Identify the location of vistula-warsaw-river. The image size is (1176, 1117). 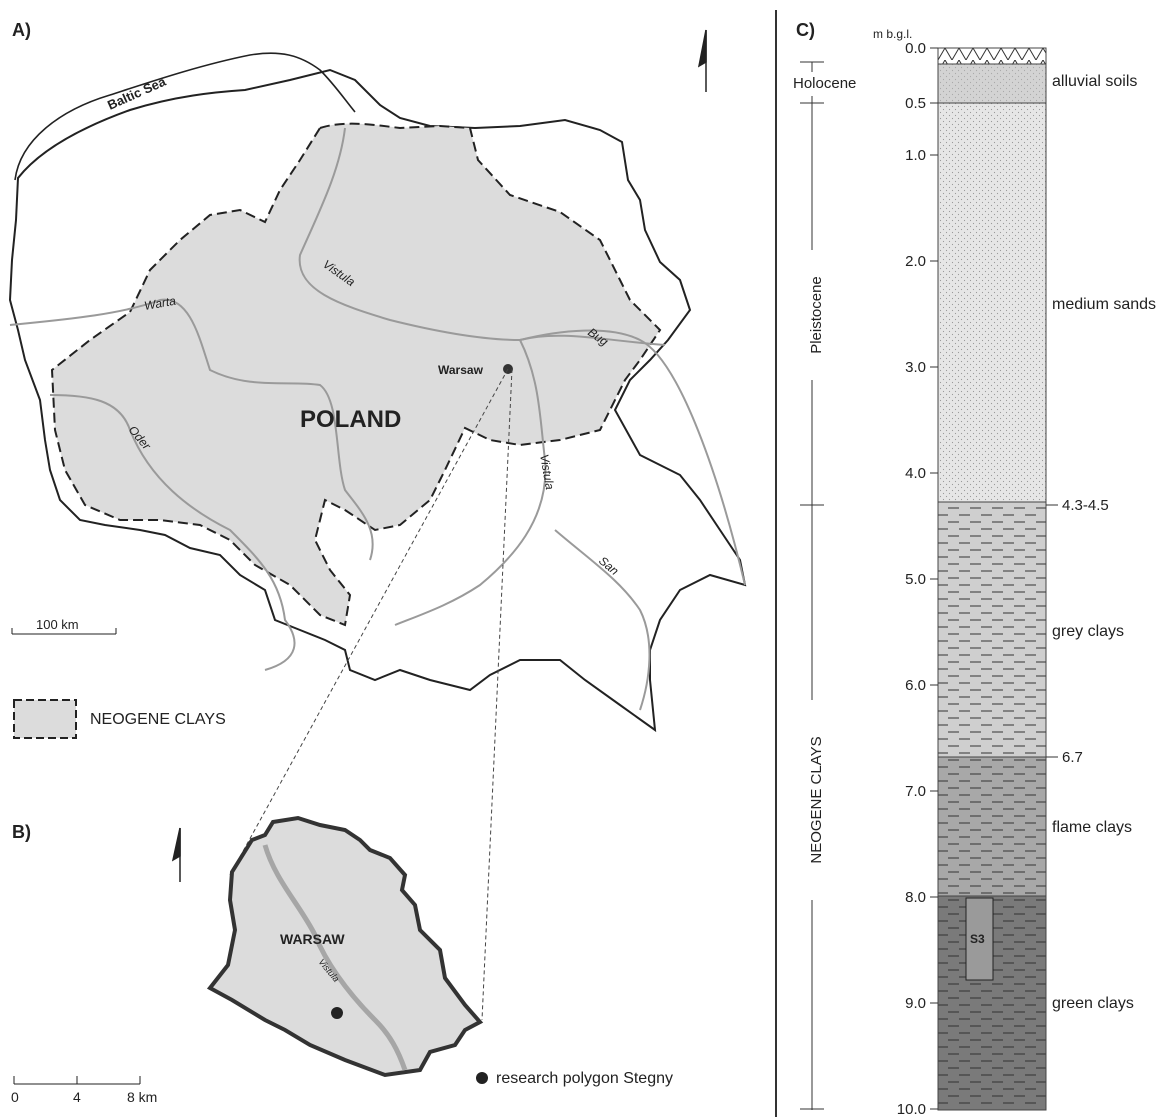
(335, 957).